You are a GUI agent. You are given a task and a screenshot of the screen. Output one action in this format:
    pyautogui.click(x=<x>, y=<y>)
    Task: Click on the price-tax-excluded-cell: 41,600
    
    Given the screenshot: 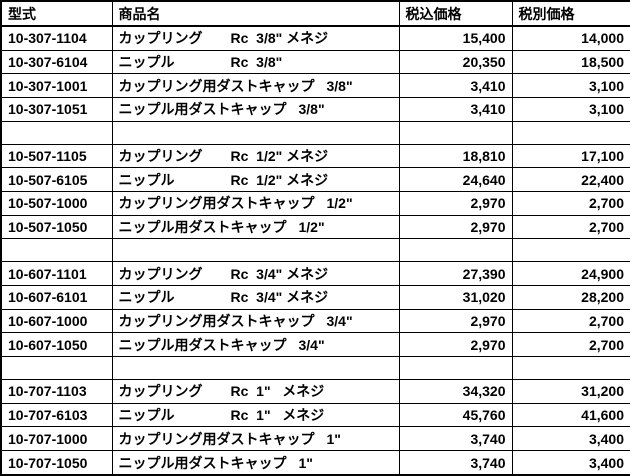 What is the action you would take?
    pyautogui.click(x=570, y=415)
    